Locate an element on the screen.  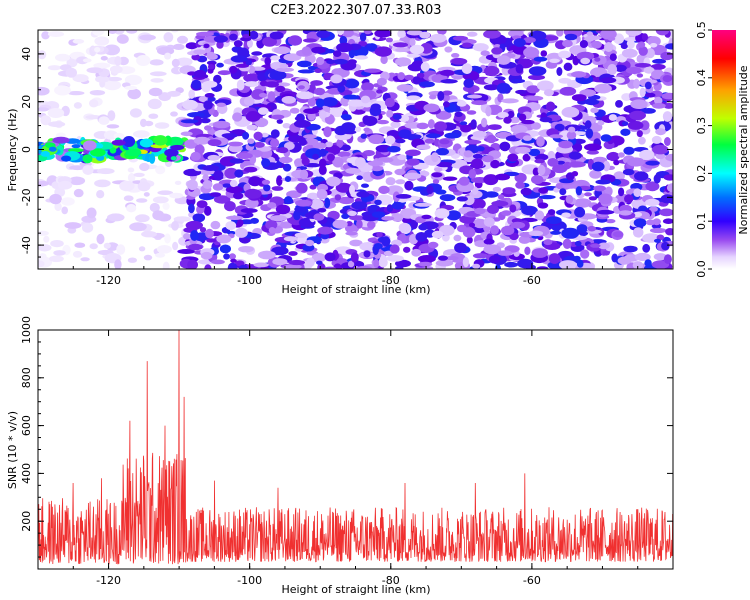
spectrogram-x-tick-label: -120 is located at coordinates (108, 280).